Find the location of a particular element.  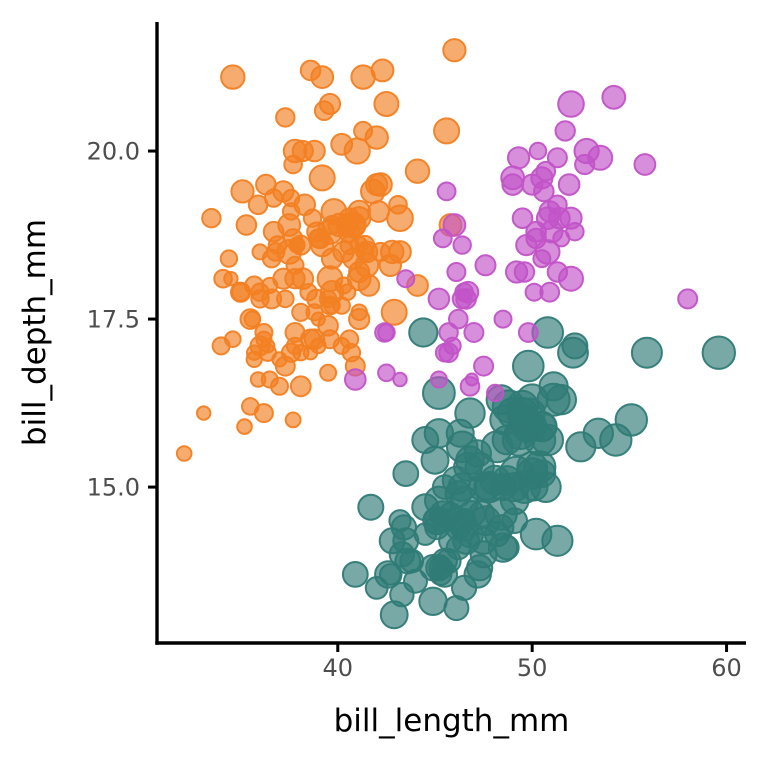

x-axis-title: bill_length_mm is located at coordinates (452, 721).